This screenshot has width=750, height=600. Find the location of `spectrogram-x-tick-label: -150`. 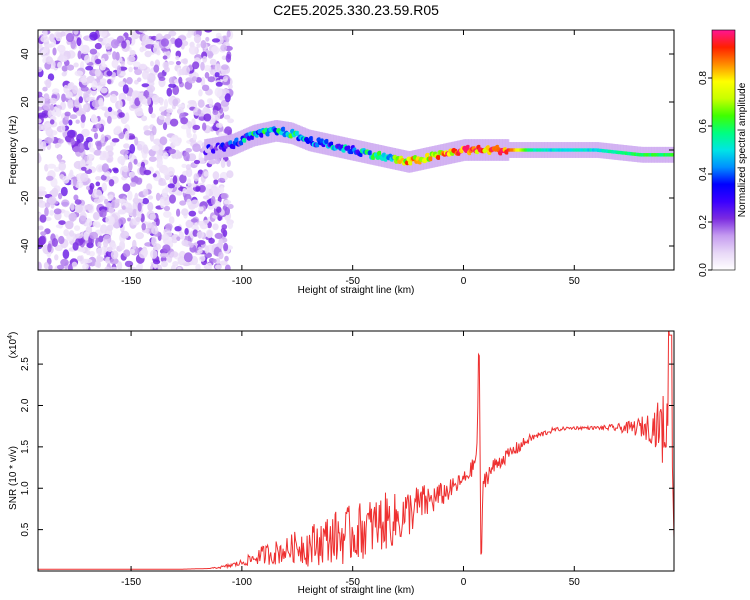

spectrogram-x-tick-label: -150 is located at coordinates (131, 281).